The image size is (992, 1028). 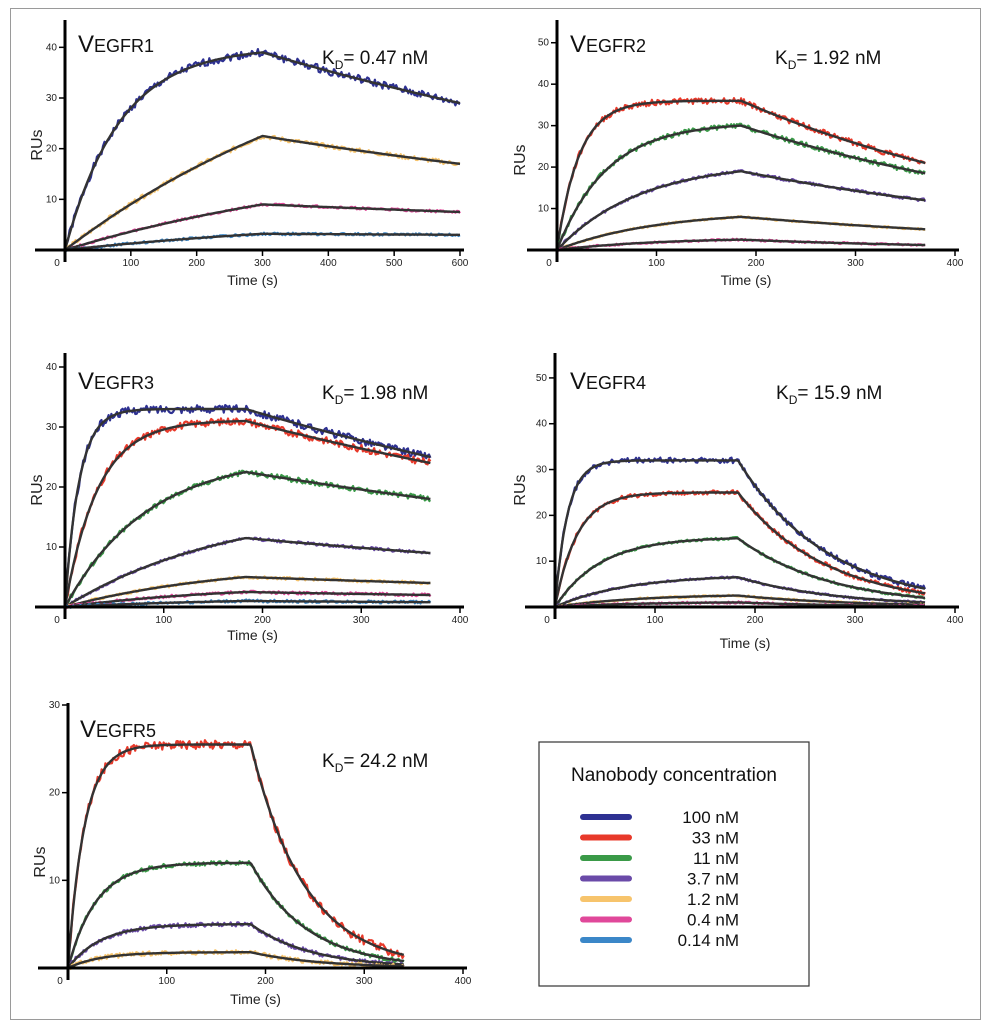 I want to click on legend-label: 11 nM, so click(x=716, y=858).